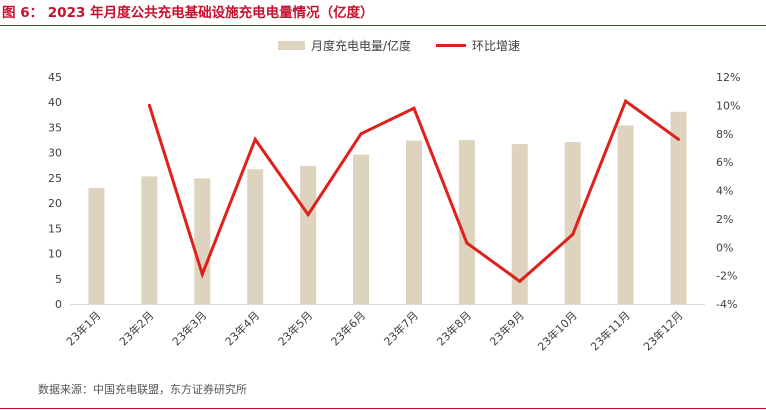 The height and width of the screenshot is (410, 766). What do you see at coordinates (726, 304) in the screenshot?
I see `right-y-tick-label: -4%` at bounding box center [726, 304].